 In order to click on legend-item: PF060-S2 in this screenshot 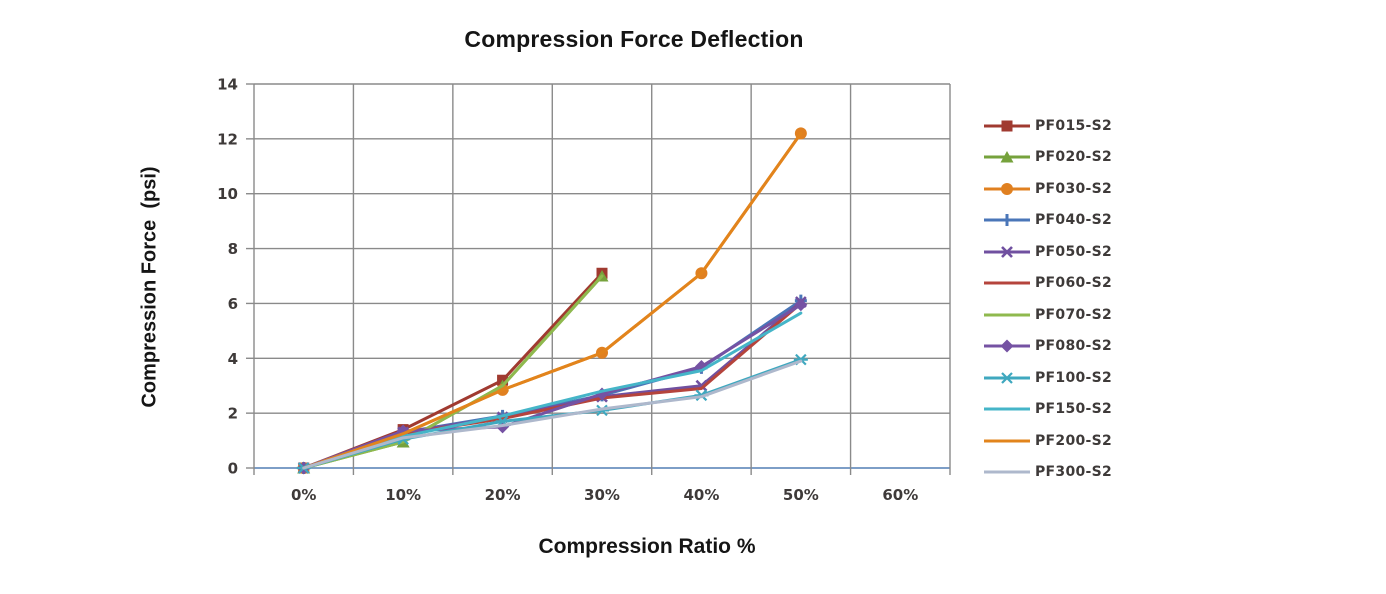, I will do `click(1047, 284)`.